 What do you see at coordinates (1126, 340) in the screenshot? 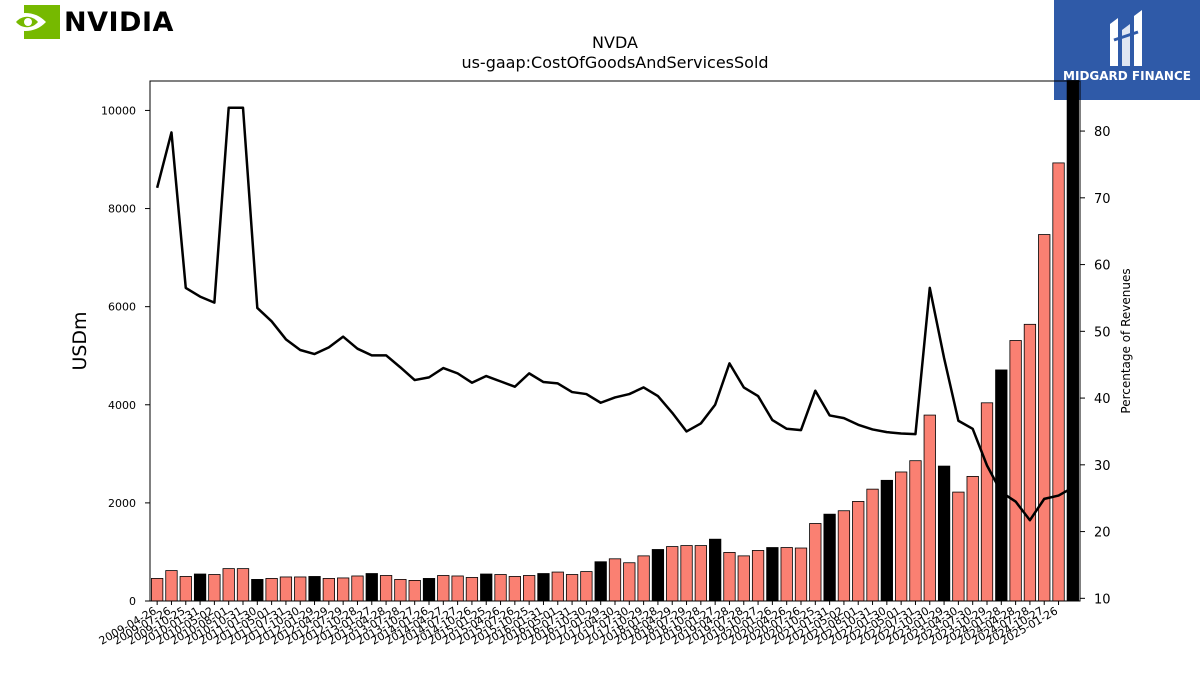
I see `y2-axis-label: Percentage of Revenues` at bounding box center [1126, 340].